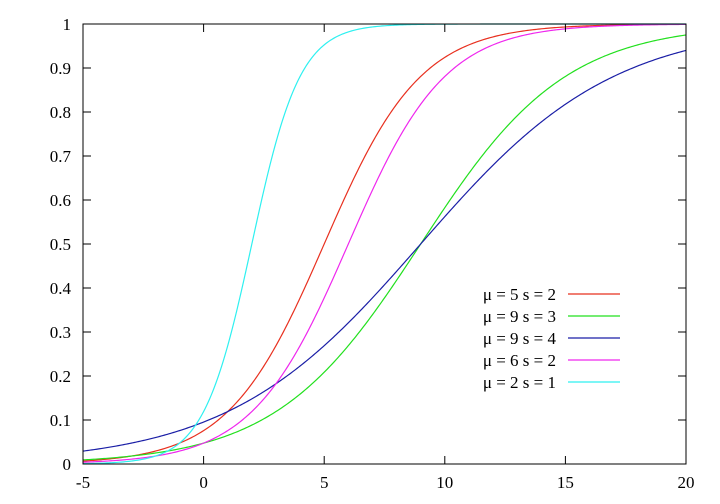 This screenshot has height=504, width=720. What do you see at coordinates (519, 316) in the screenshot?
I see `legend-entry-label: μ = 9 s = 3` at bounding box center [519, 316].